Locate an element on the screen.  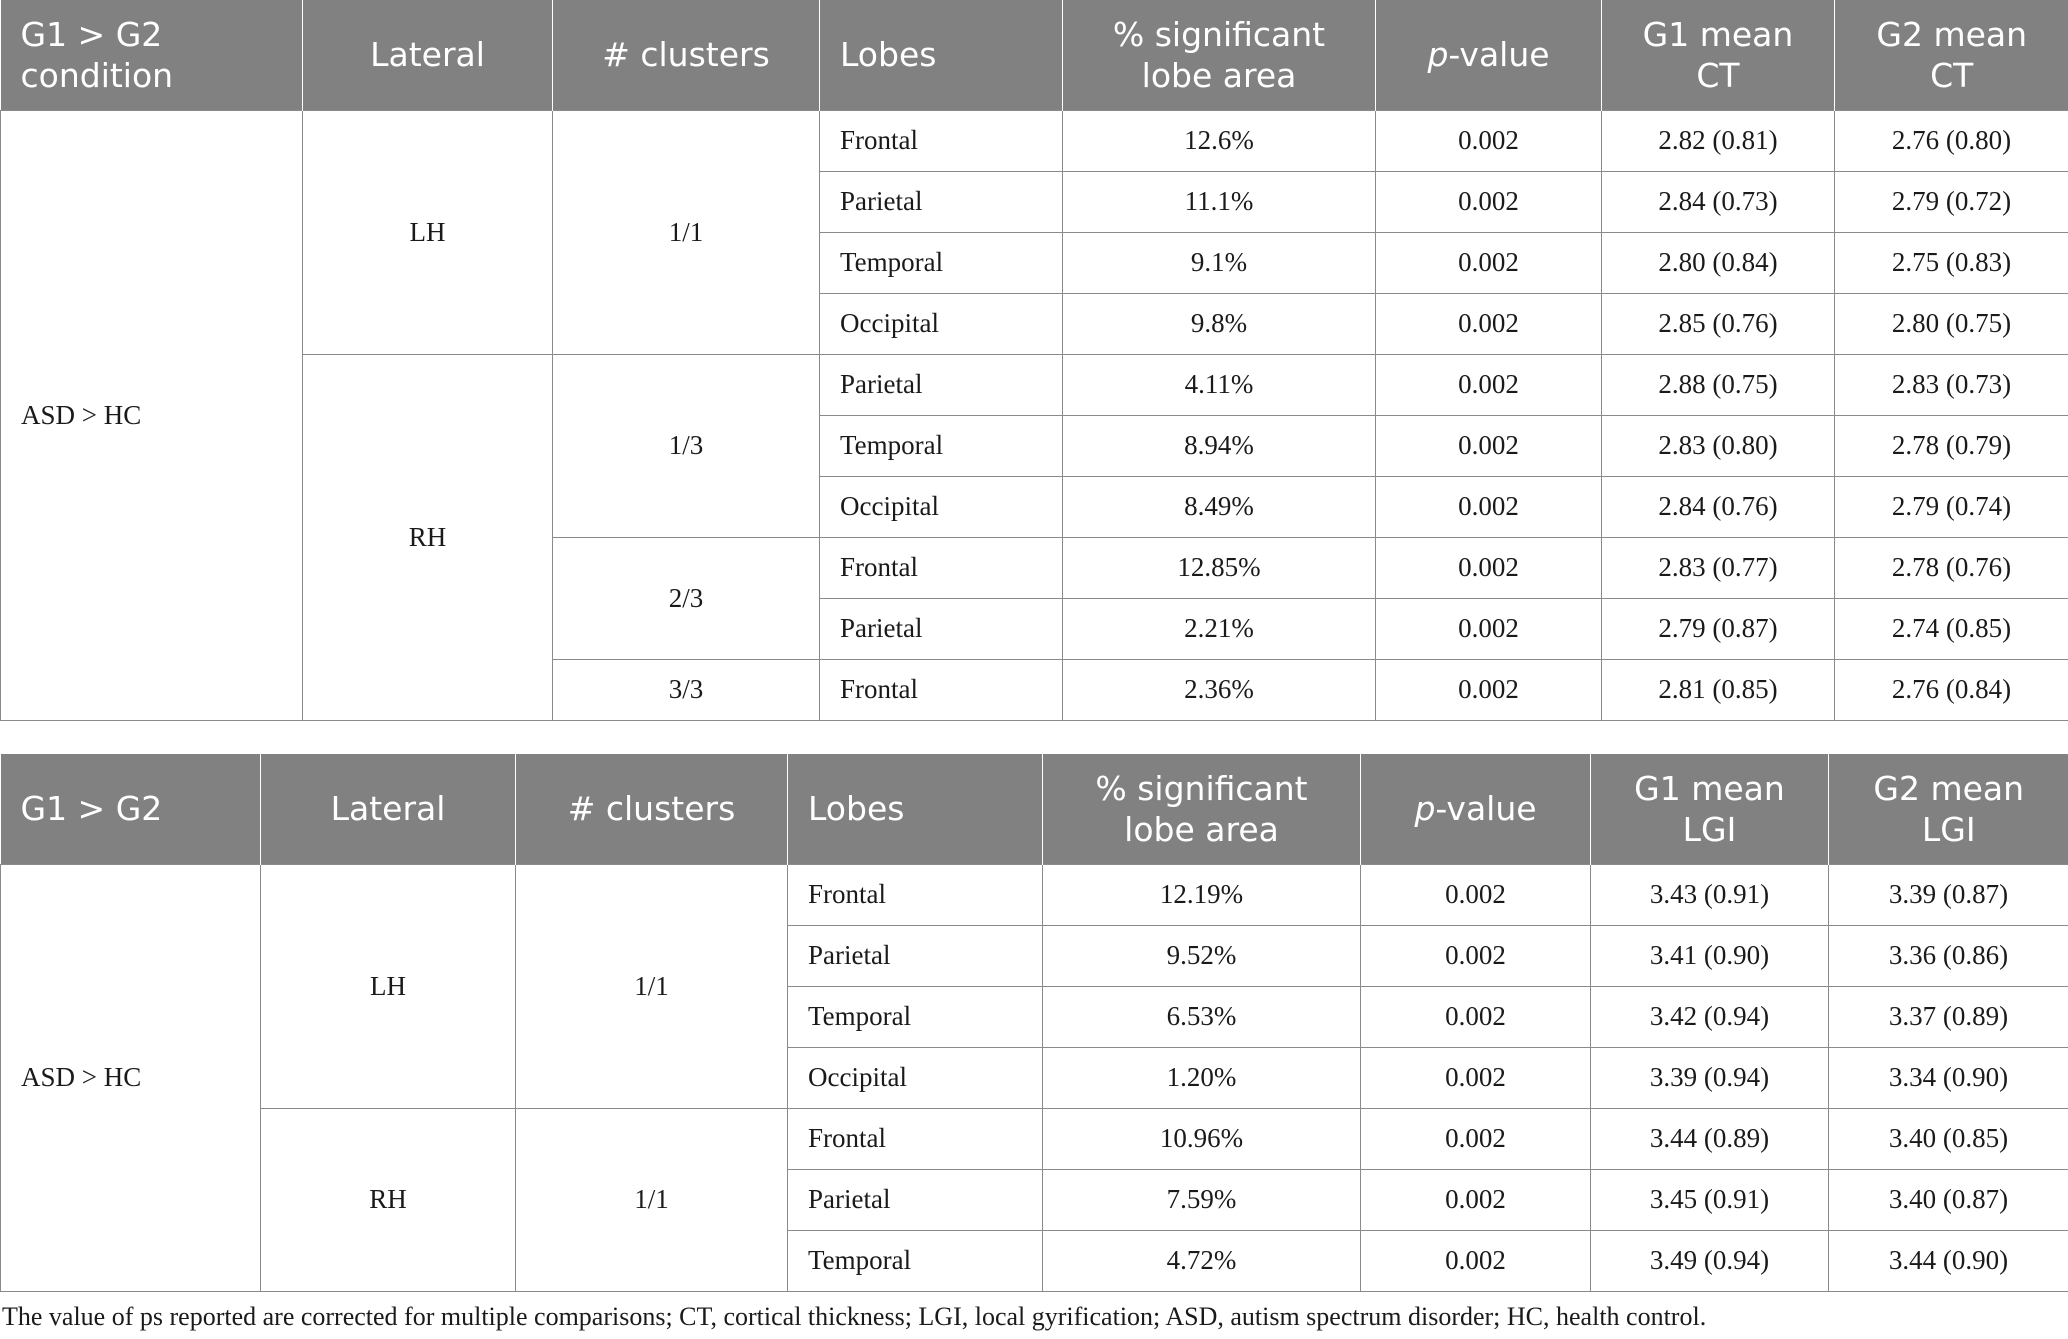
pct-area-cell: 9.8% is located at coordinates (1219, 323).